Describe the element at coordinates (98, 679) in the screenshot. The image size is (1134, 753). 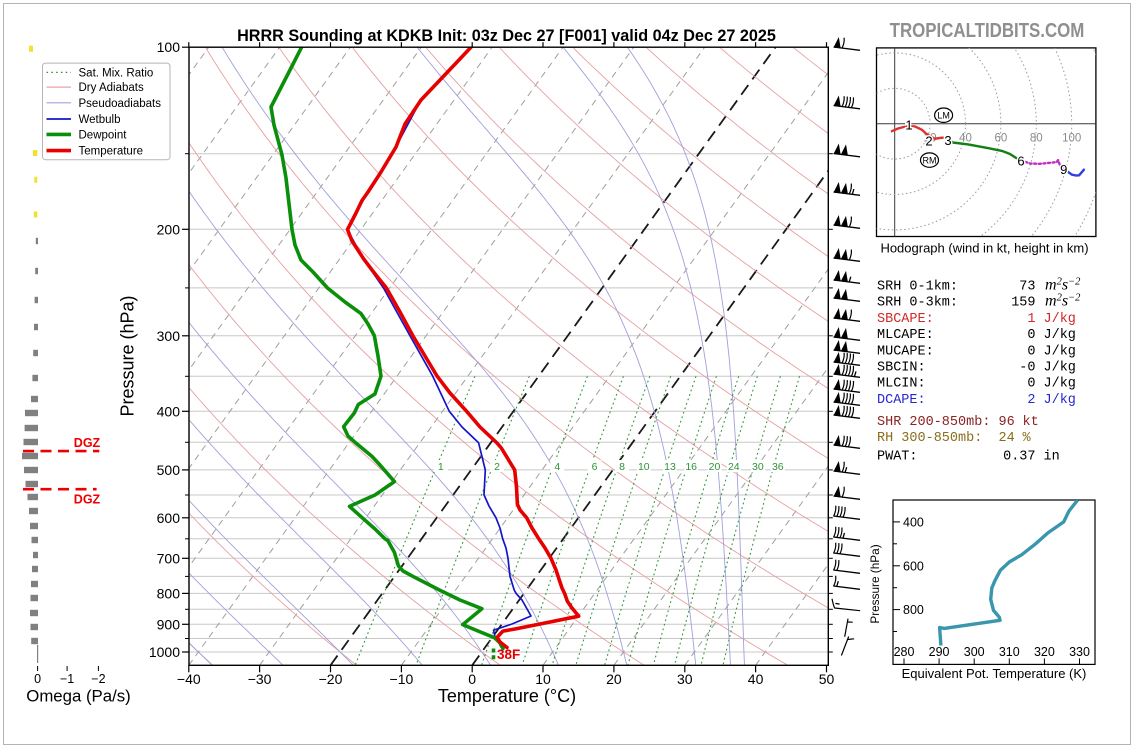
I see `svg-text: −2` at that location.